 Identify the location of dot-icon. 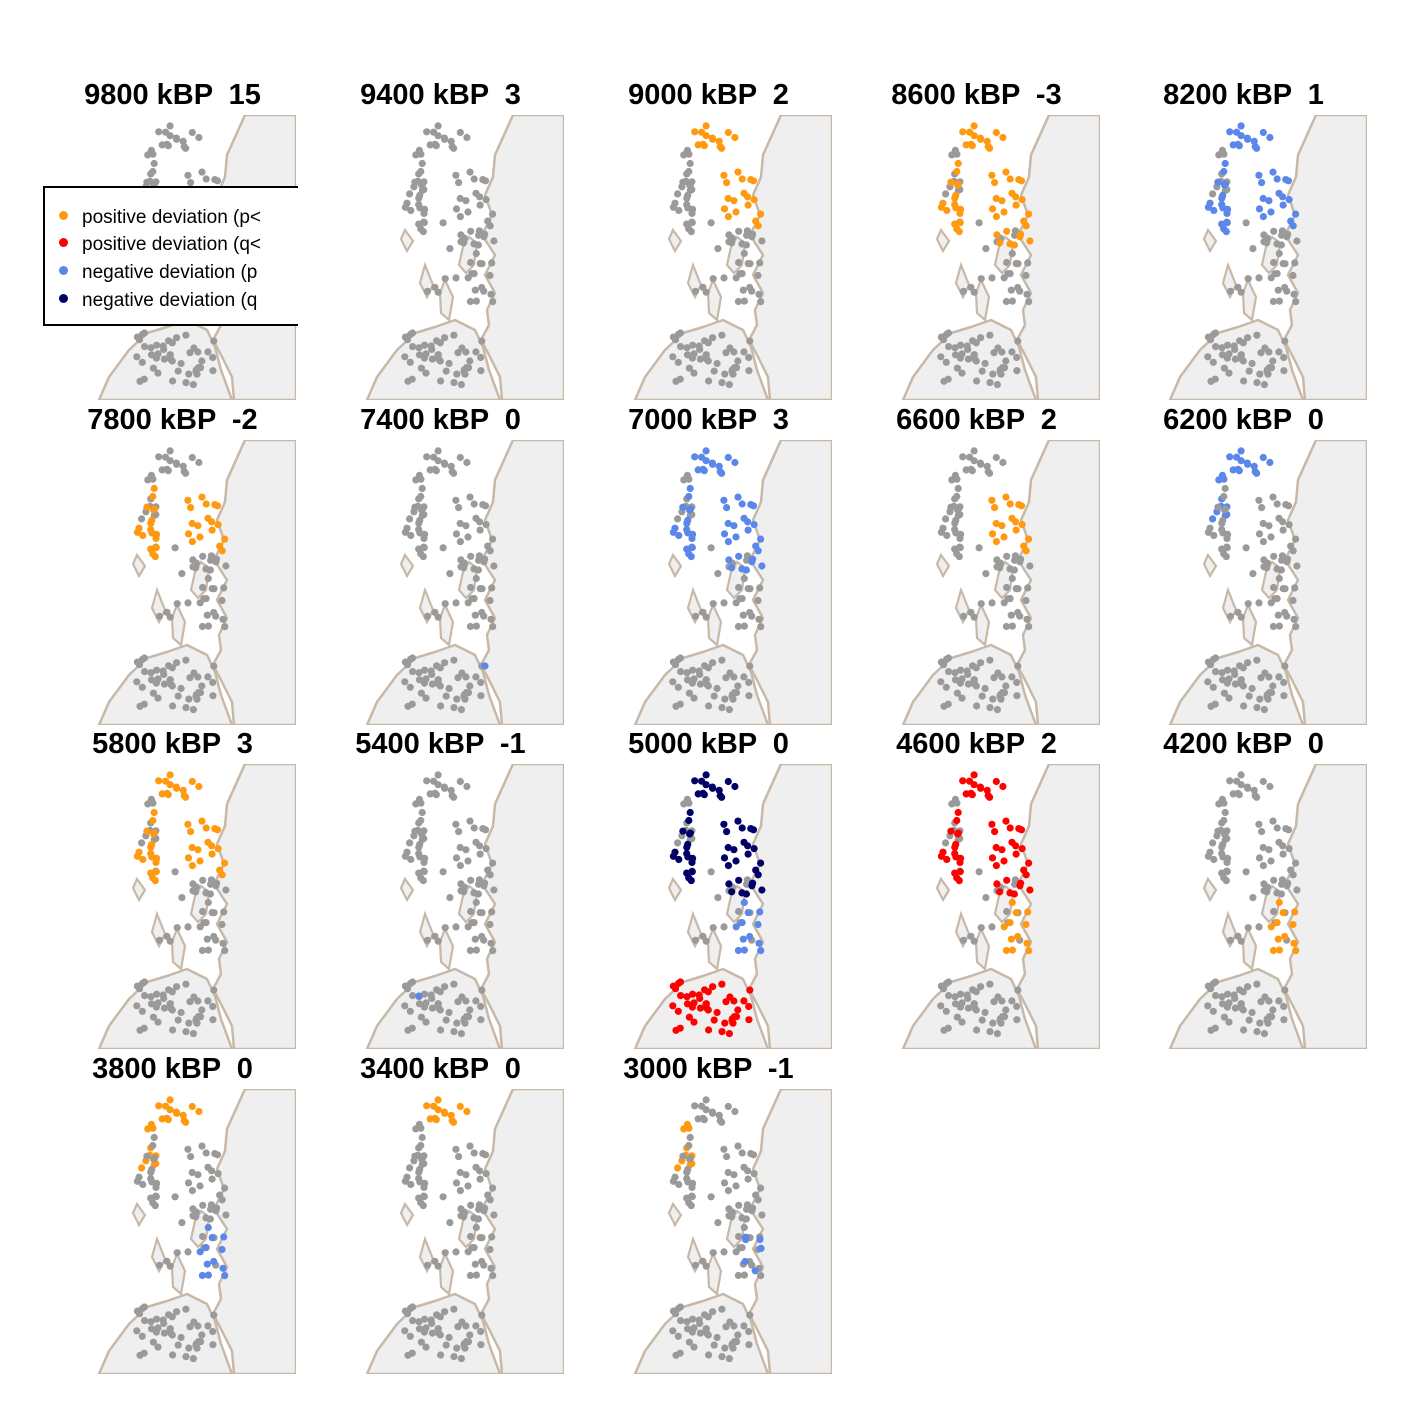
(63, 243).